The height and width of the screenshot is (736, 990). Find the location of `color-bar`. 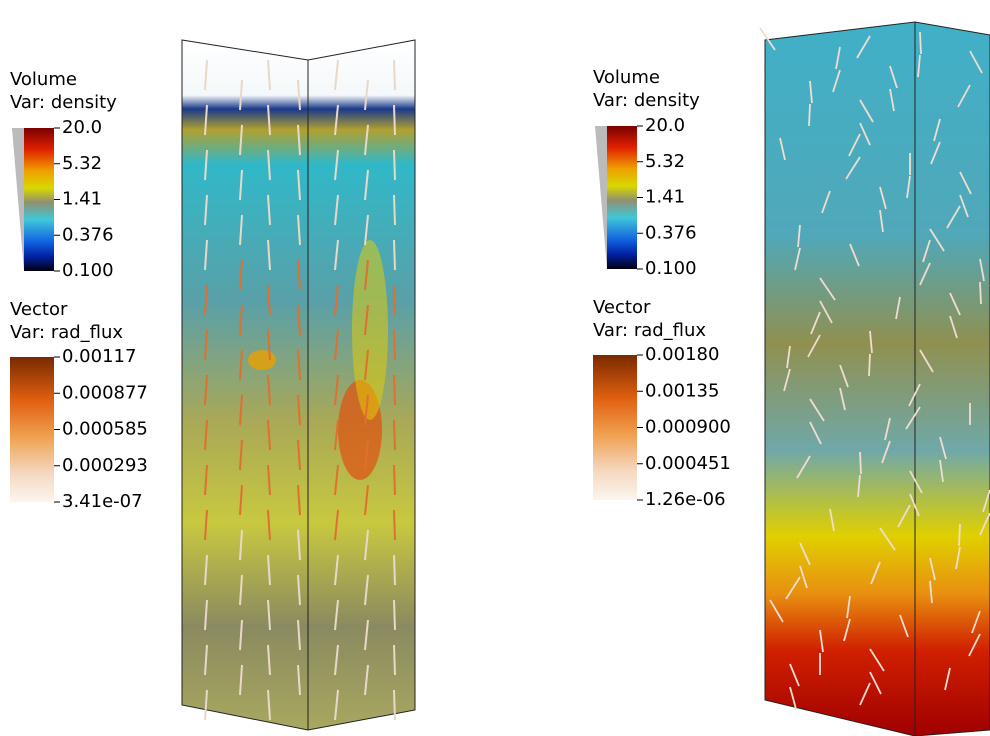

color-bar is located at coordinates (39, 199).